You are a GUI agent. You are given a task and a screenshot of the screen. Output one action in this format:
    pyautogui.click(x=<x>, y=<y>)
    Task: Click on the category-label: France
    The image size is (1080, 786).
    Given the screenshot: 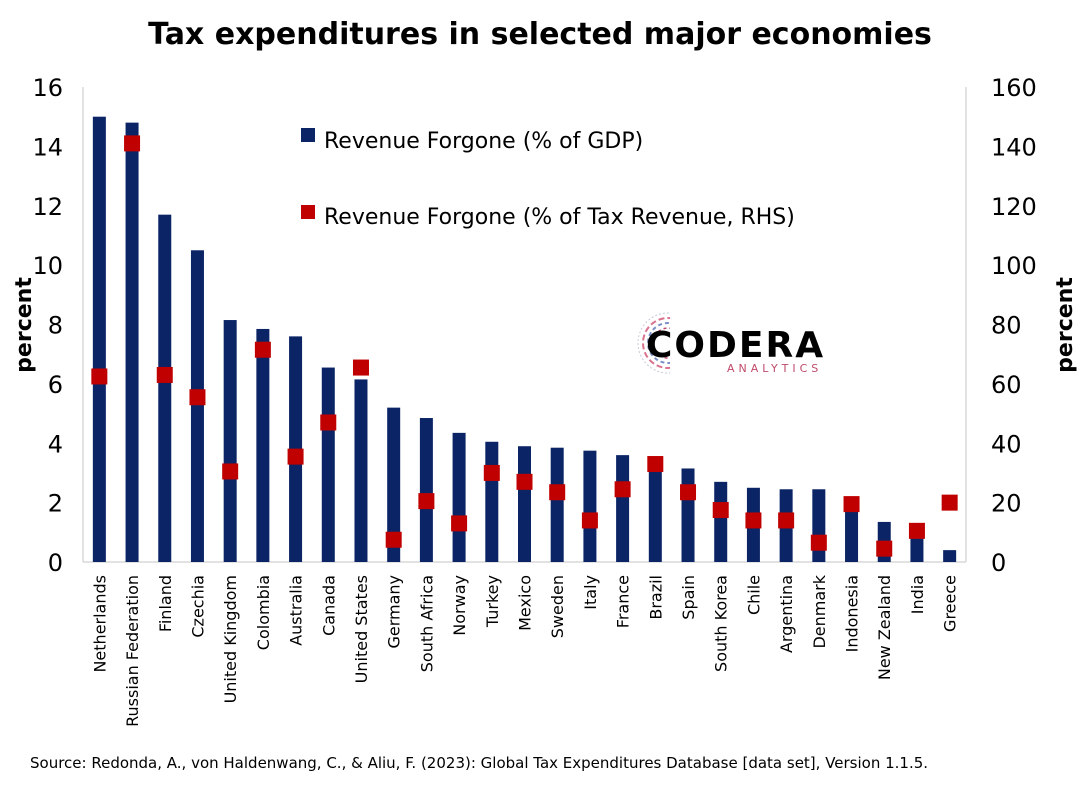 What is the action you would take?
    pyautogui.click(x=623, y=601)
    